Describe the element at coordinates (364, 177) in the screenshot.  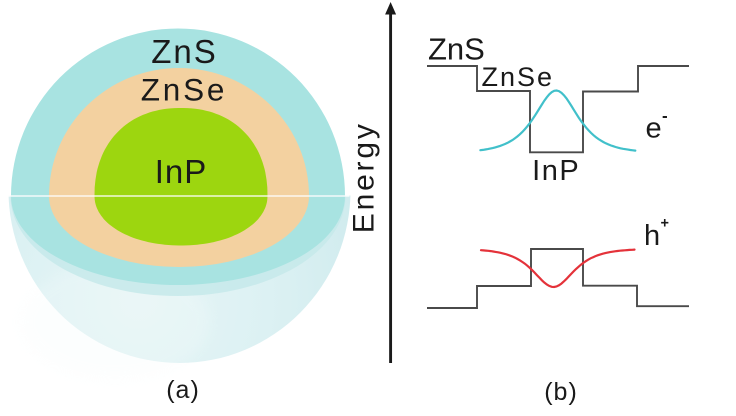
I see `svg-text: Energy` at that location.